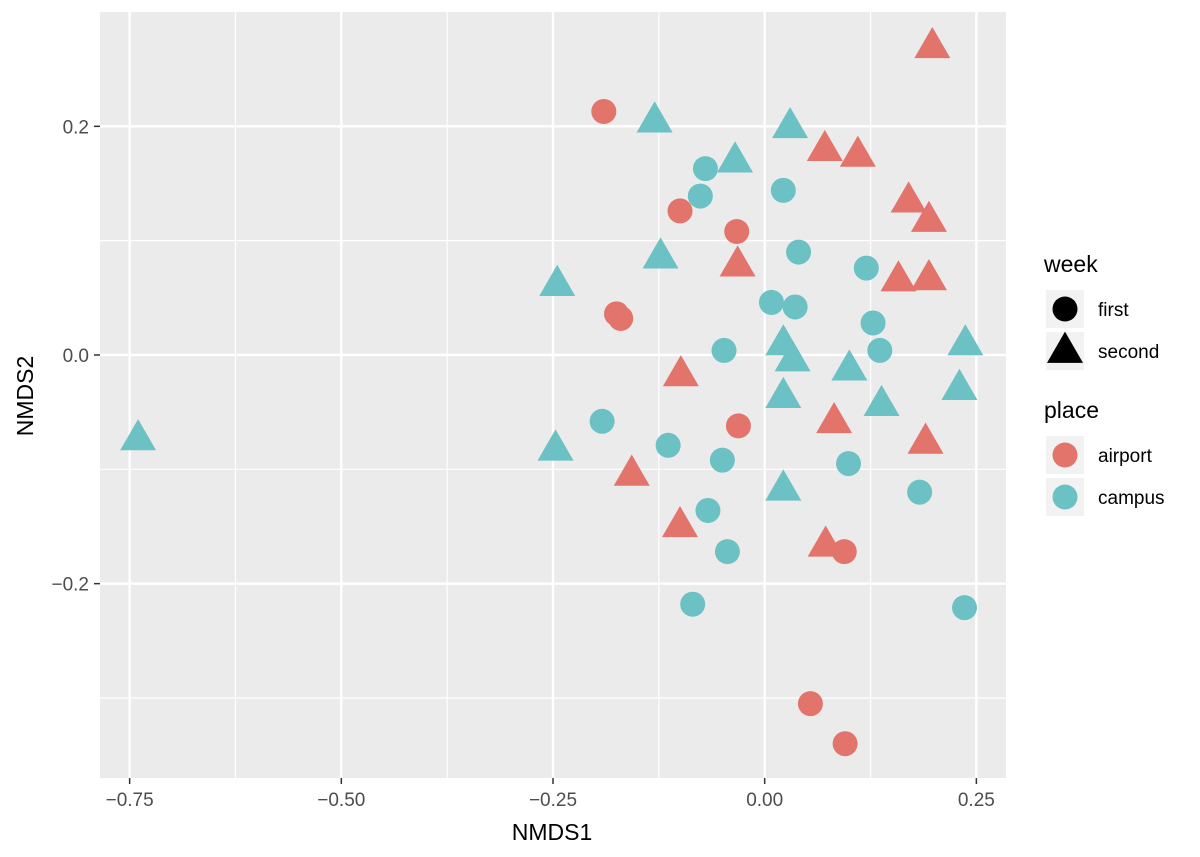 This screenshot has width=1200, height=857. What do you see at coordinates (1065, 347) in the screenshot?
I see `legend-key-triangle` at bounding box center [1065, 347].